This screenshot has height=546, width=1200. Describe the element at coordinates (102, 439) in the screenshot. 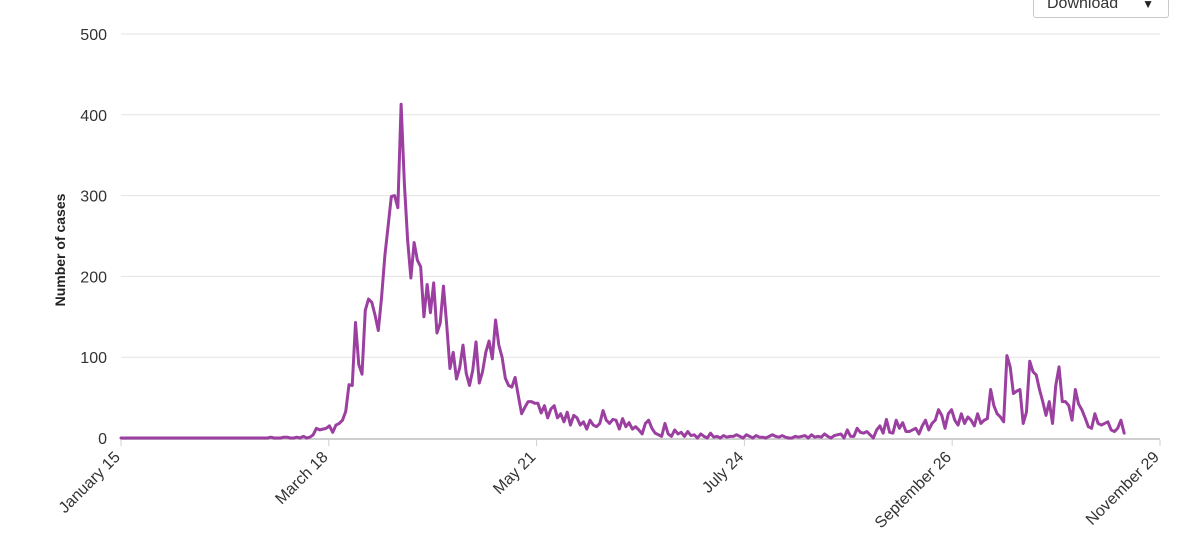

I see `y-tick-label: 0` at that location.